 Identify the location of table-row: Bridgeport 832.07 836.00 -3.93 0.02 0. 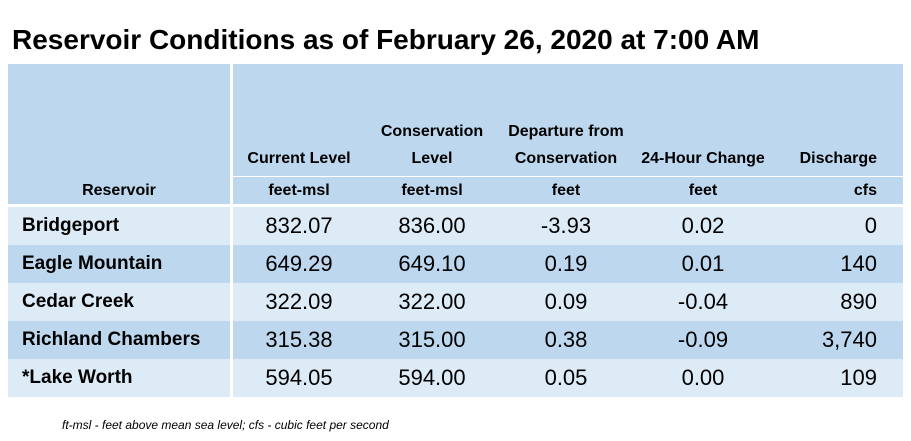
(455, 226).